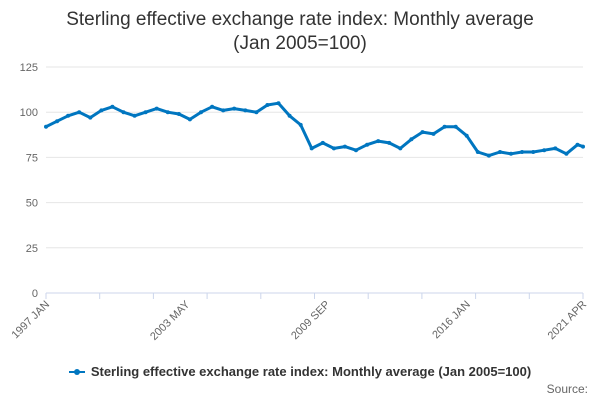 The height and width of the screenshot is (400, 600). I want to click on y-tick-label: 75, so click(32, 158).